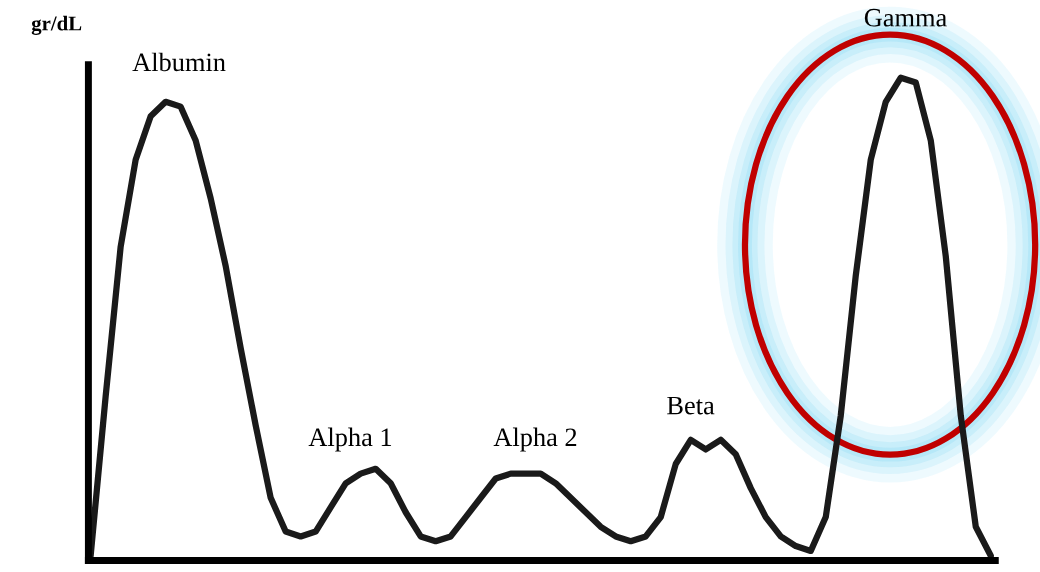 The width and height of the screenshot is (1040, 572). I want to click on text: Albumin, so click(179, 62).